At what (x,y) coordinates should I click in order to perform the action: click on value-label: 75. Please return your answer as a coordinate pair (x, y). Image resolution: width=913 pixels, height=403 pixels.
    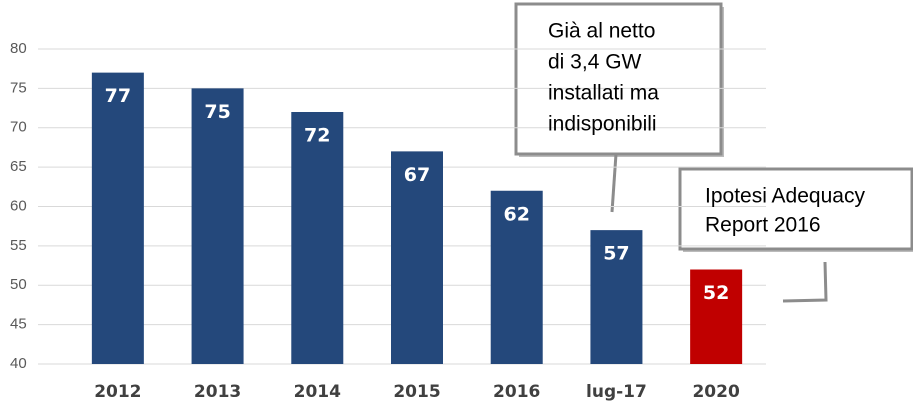
    Looking at the image, I should click on (217, 112).